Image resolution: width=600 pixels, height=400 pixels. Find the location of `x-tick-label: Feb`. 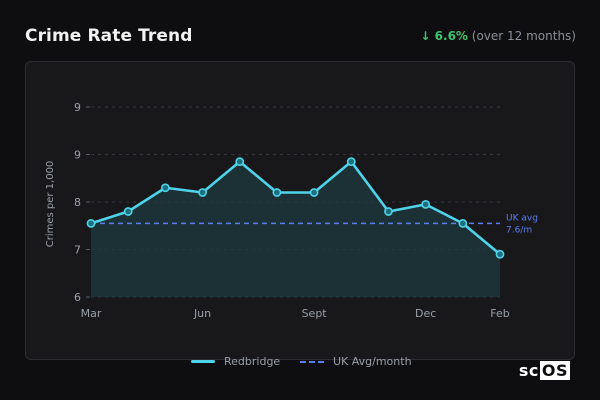

x-tick-label: Feb is located at coordinates (499, 313).